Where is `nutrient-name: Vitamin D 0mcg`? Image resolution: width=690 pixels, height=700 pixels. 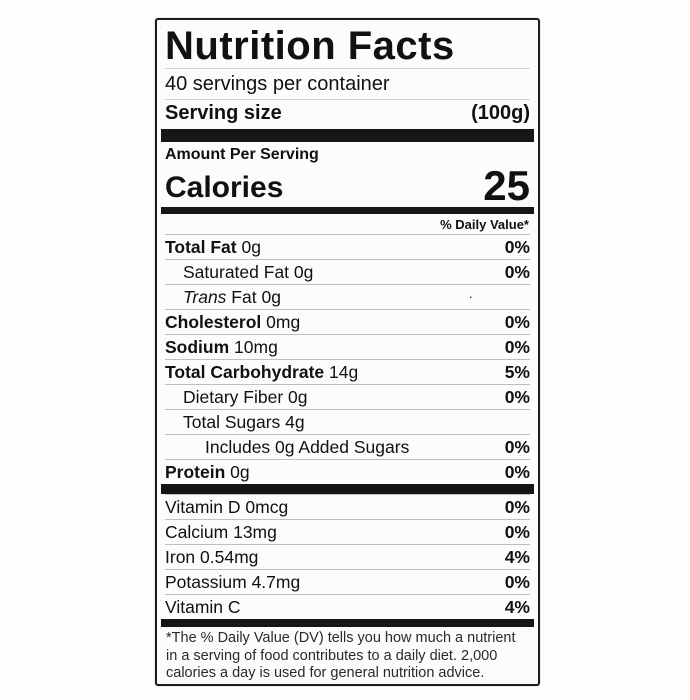
nutrient-name: Vitamin D 0mcg is located at coordinates (227, 507).